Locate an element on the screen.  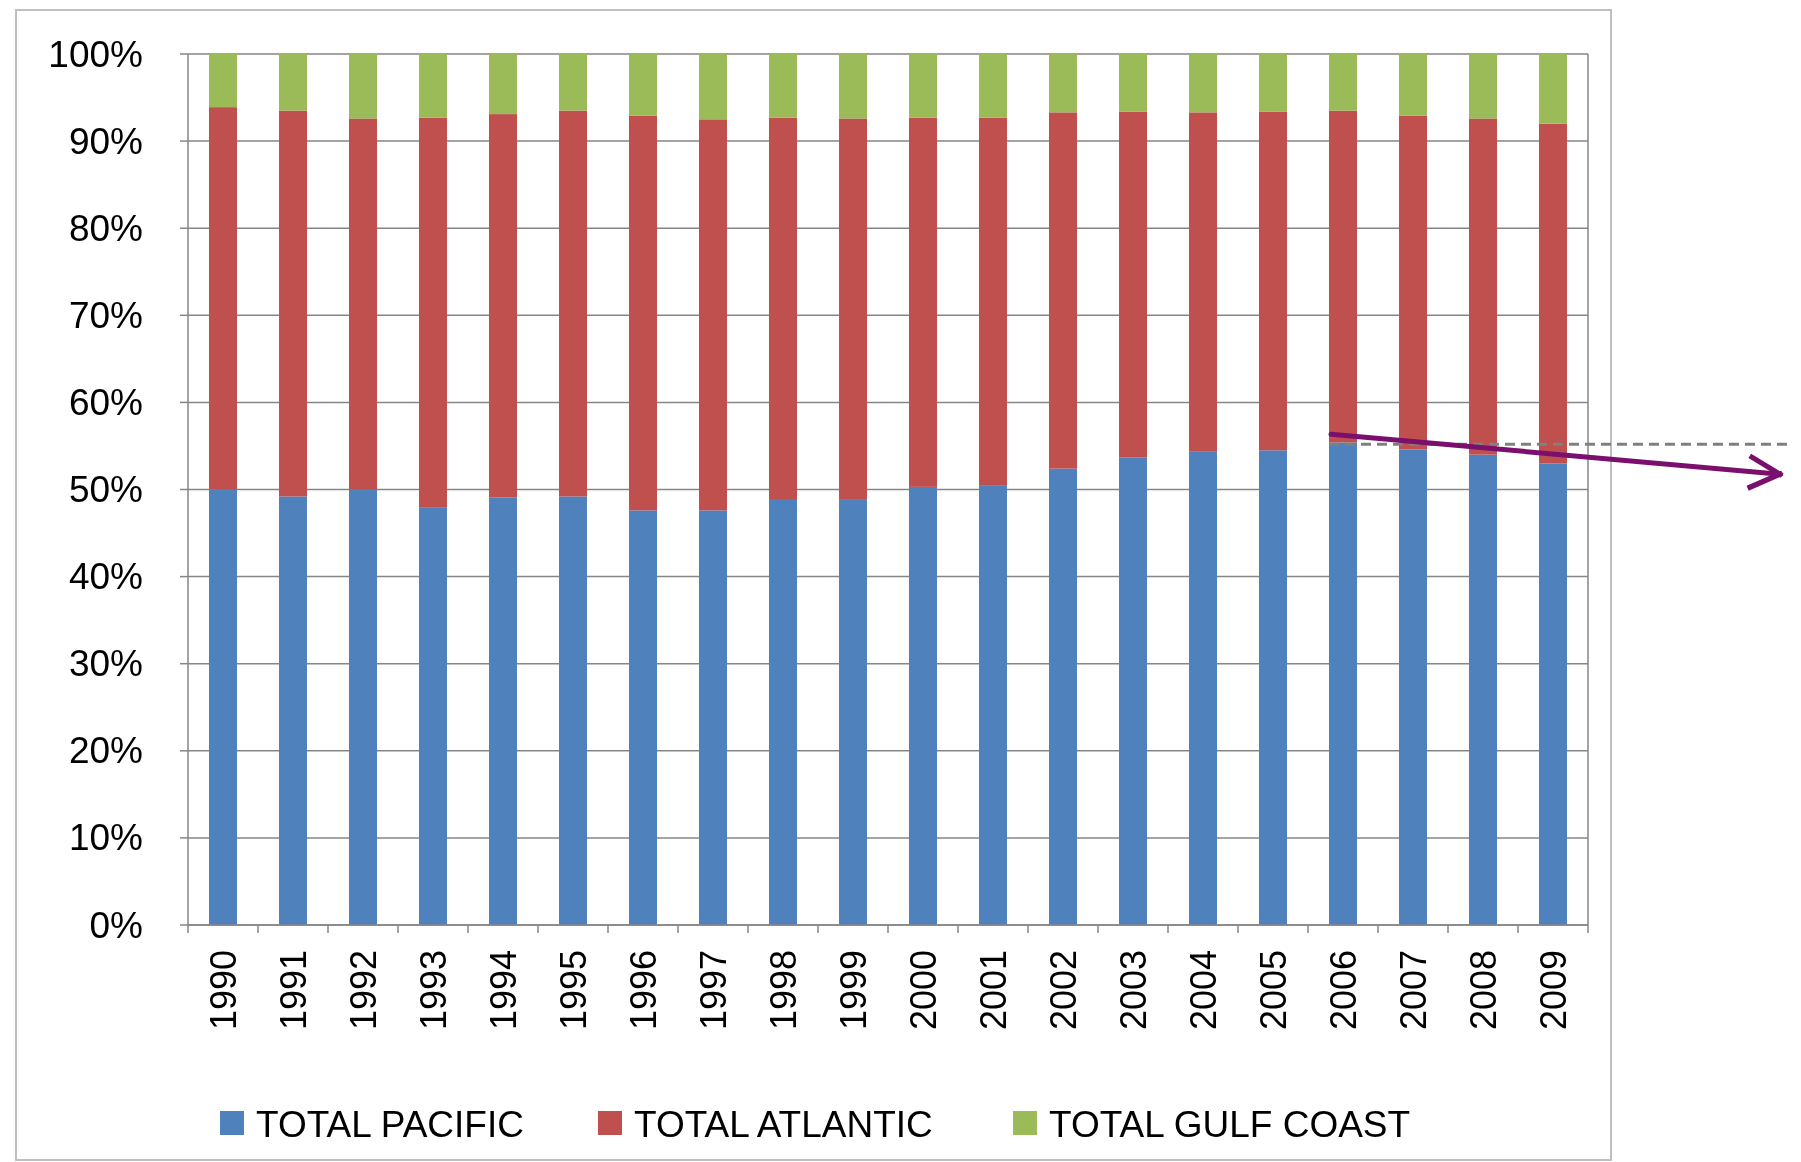
y-tick-label: 0% is located at coordinates (116, 925).